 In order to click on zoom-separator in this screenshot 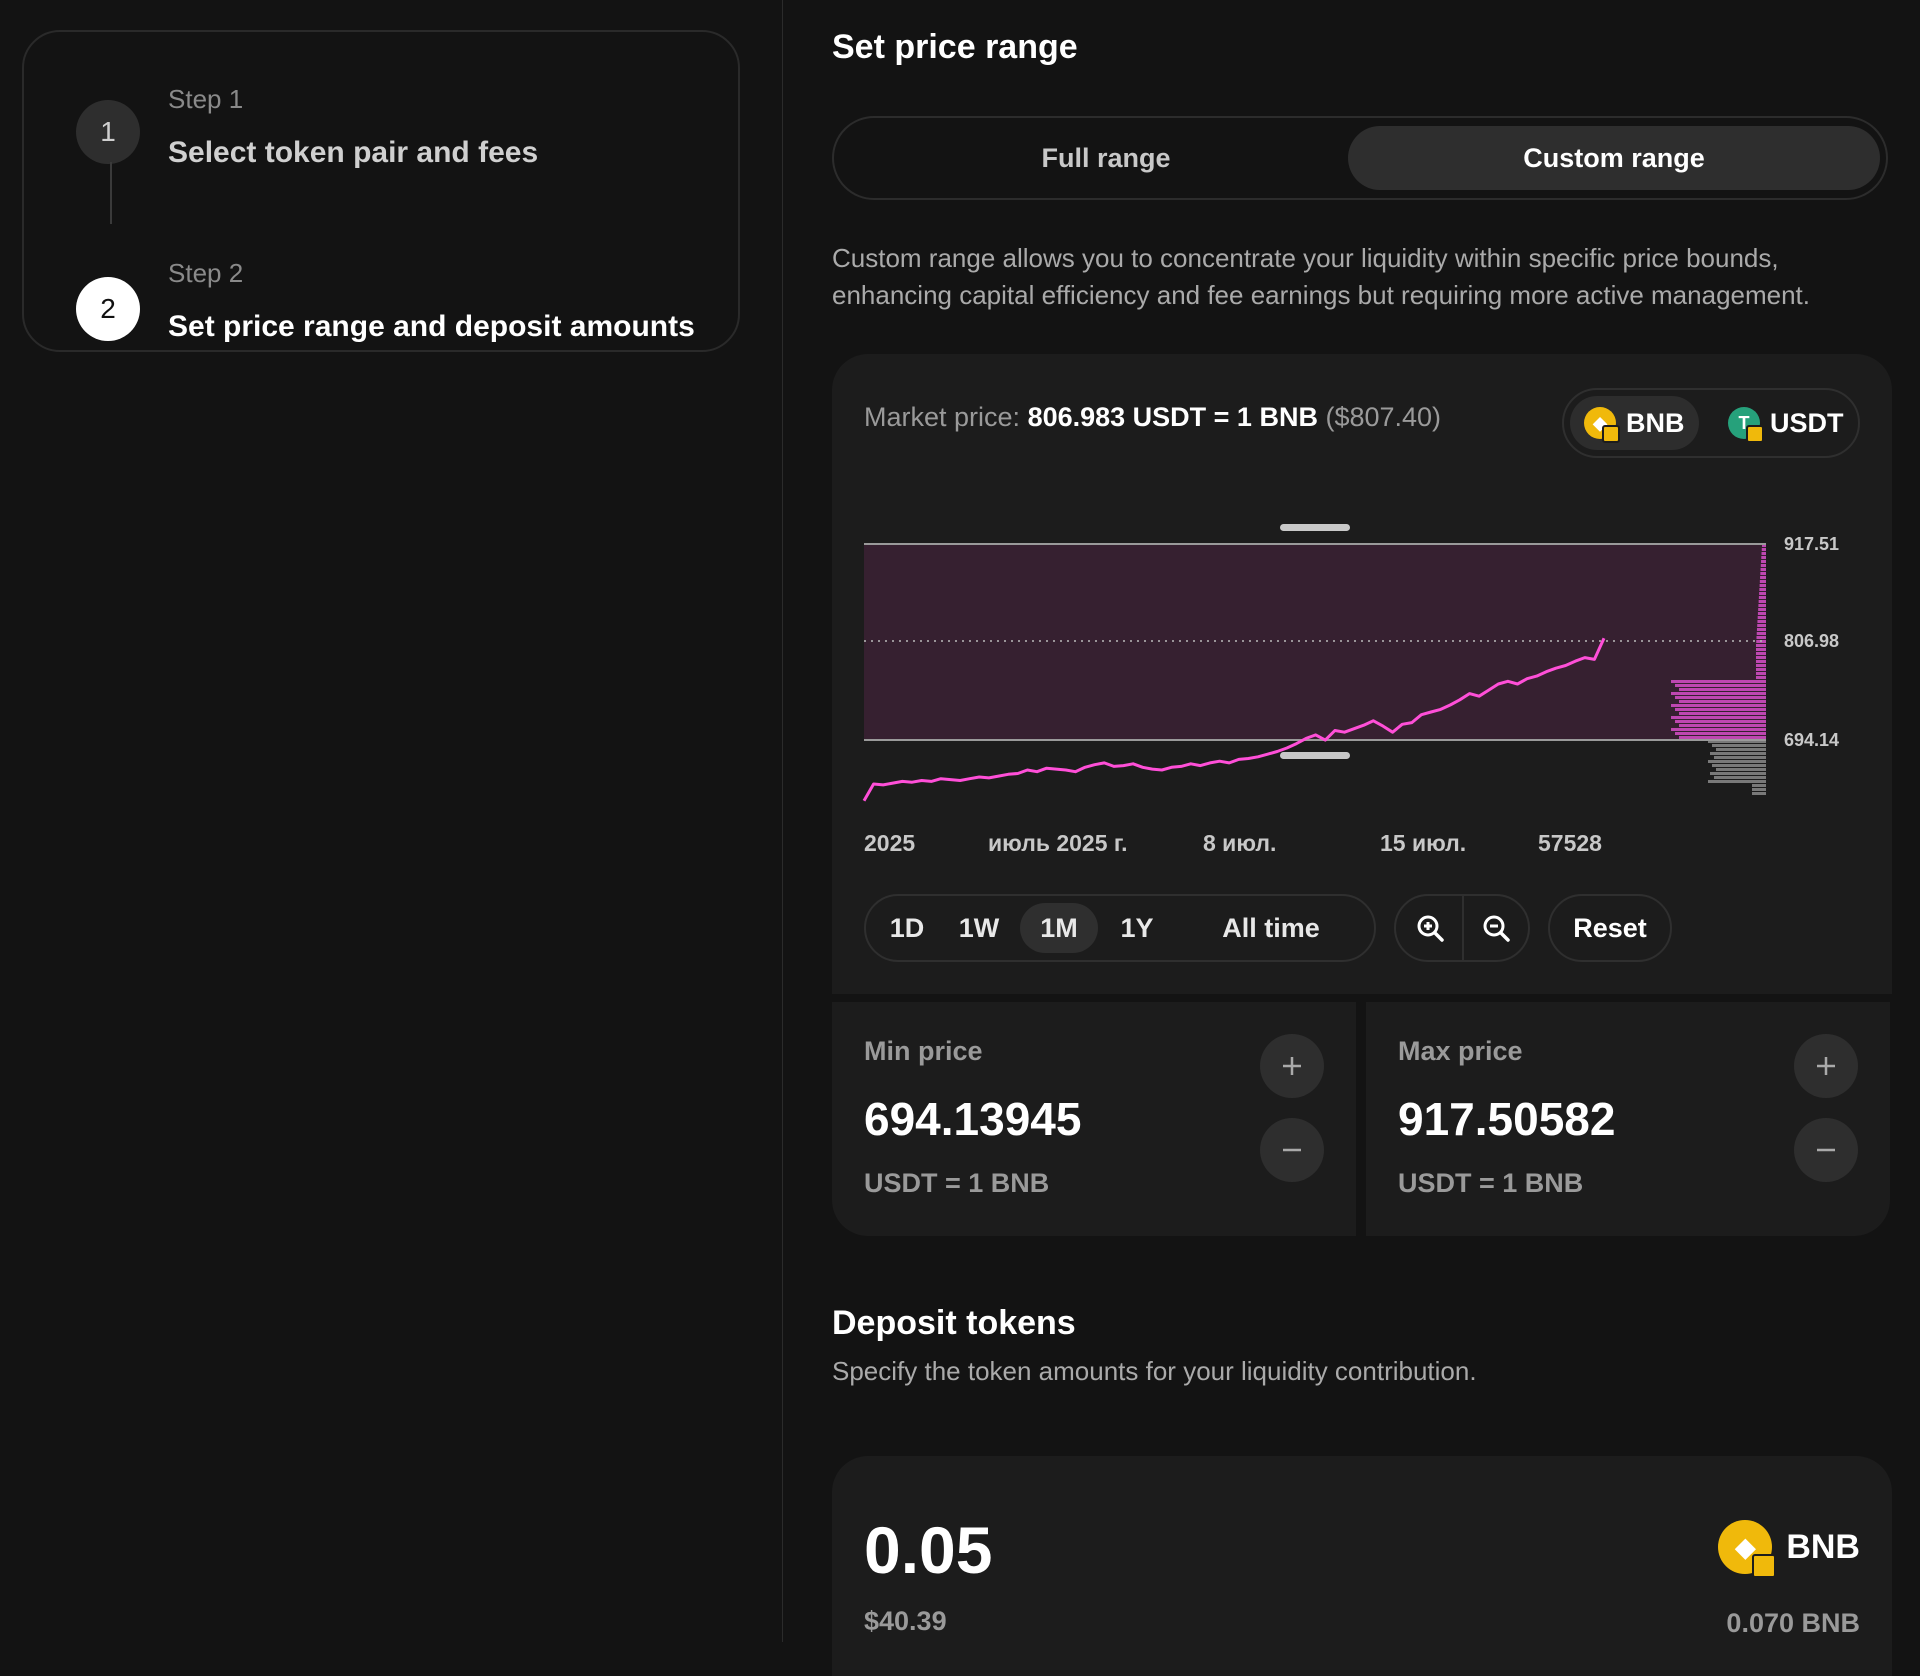, I will do `click(1463, 928)`.